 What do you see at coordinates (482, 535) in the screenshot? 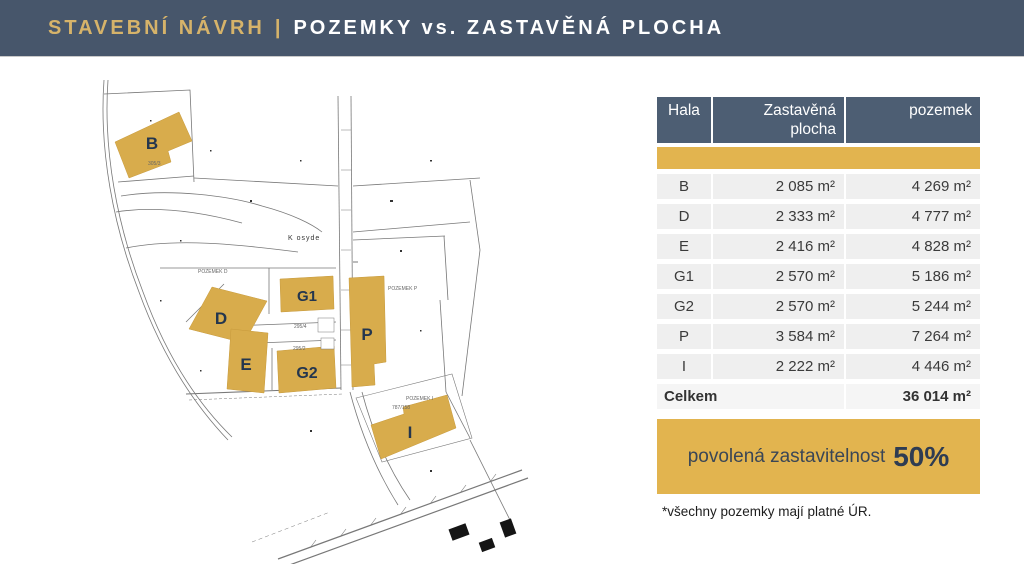
I see `map-small-buildings` at bounding box center [482, 535].